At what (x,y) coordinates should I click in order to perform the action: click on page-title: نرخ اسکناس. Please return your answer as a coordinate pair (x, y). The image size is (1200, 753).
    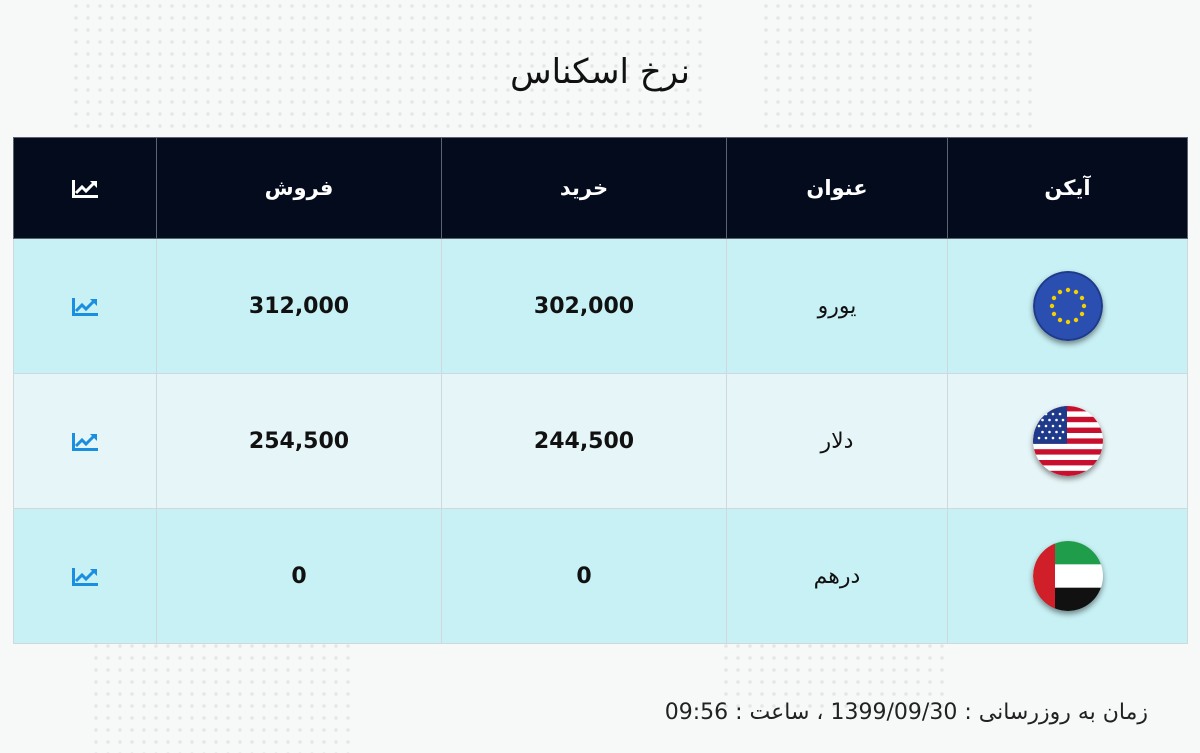
    Looking at the image, I should click on (600, 72).